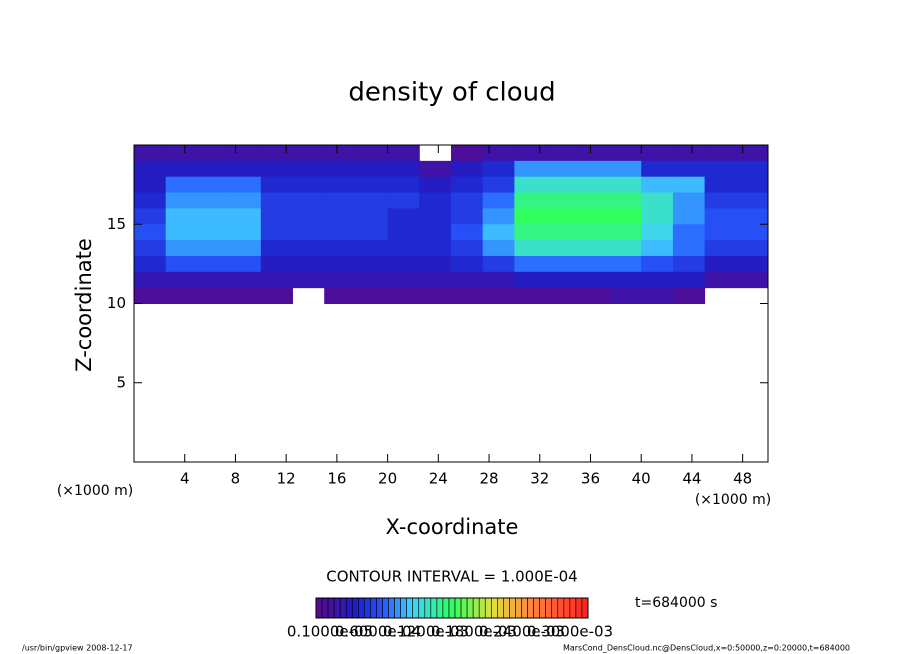 The height and width of the screenshot is (654, 904). What do you see at coordinates (378, 632) in the screenshot?
I see `colorbar-label: 0.6000e-04` at bounding box center [378, 632].